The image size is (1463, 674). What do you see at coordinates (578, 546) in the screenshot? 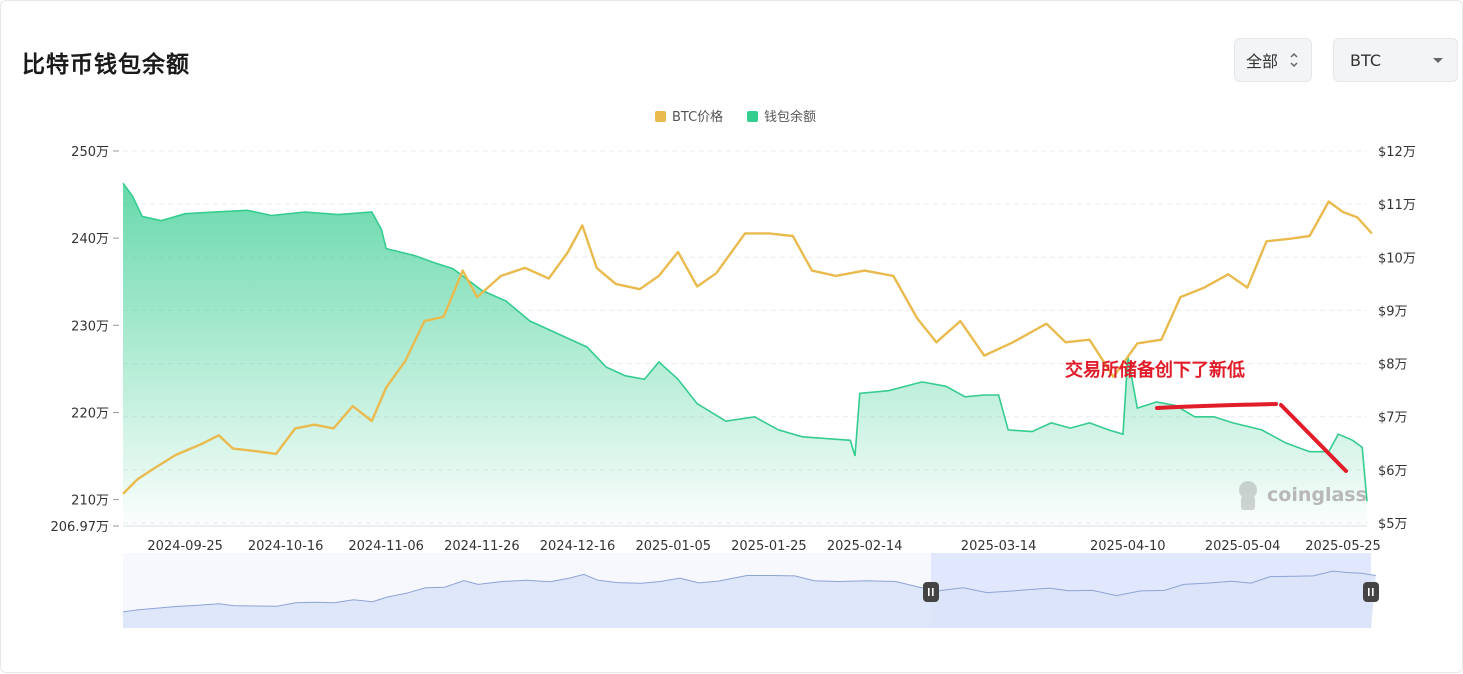
I see `x-axis-tick-label: 2024-12-16` at bounding box center [578, 546].